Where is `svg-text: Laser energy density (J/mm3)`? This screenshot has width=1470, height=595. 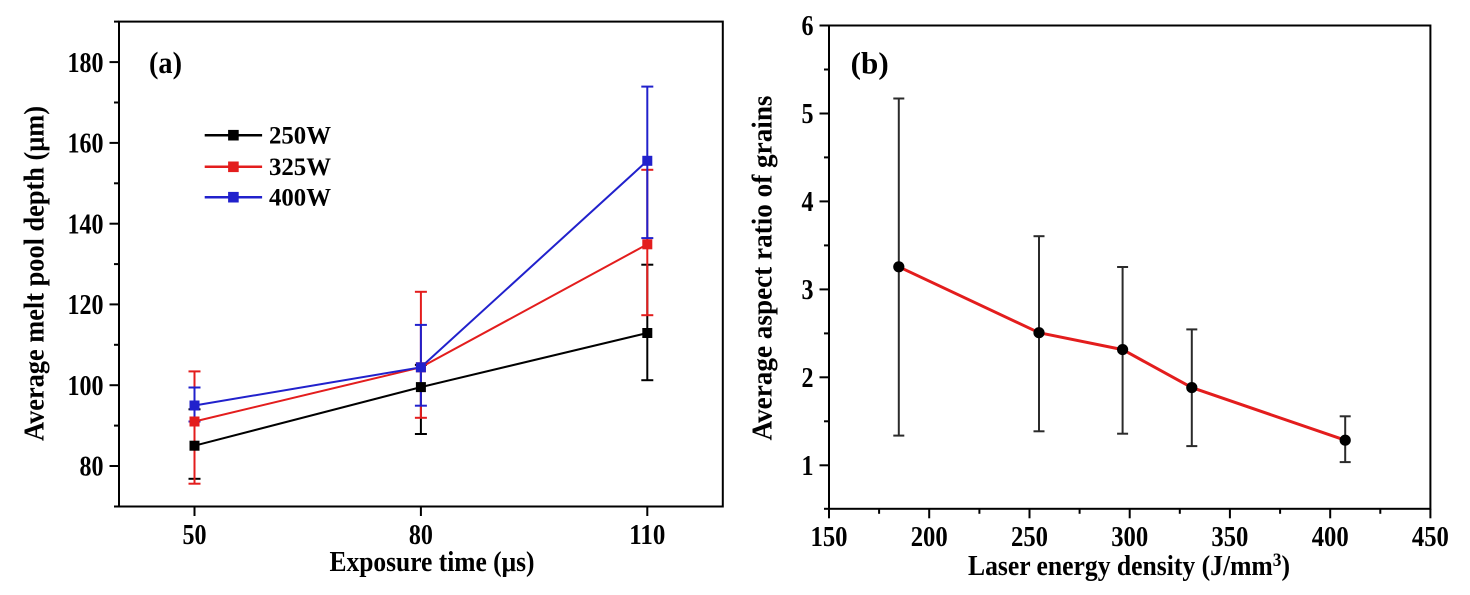 svg-text: Laser energy density (J/mm3) is located at coordinates (1129, 566).